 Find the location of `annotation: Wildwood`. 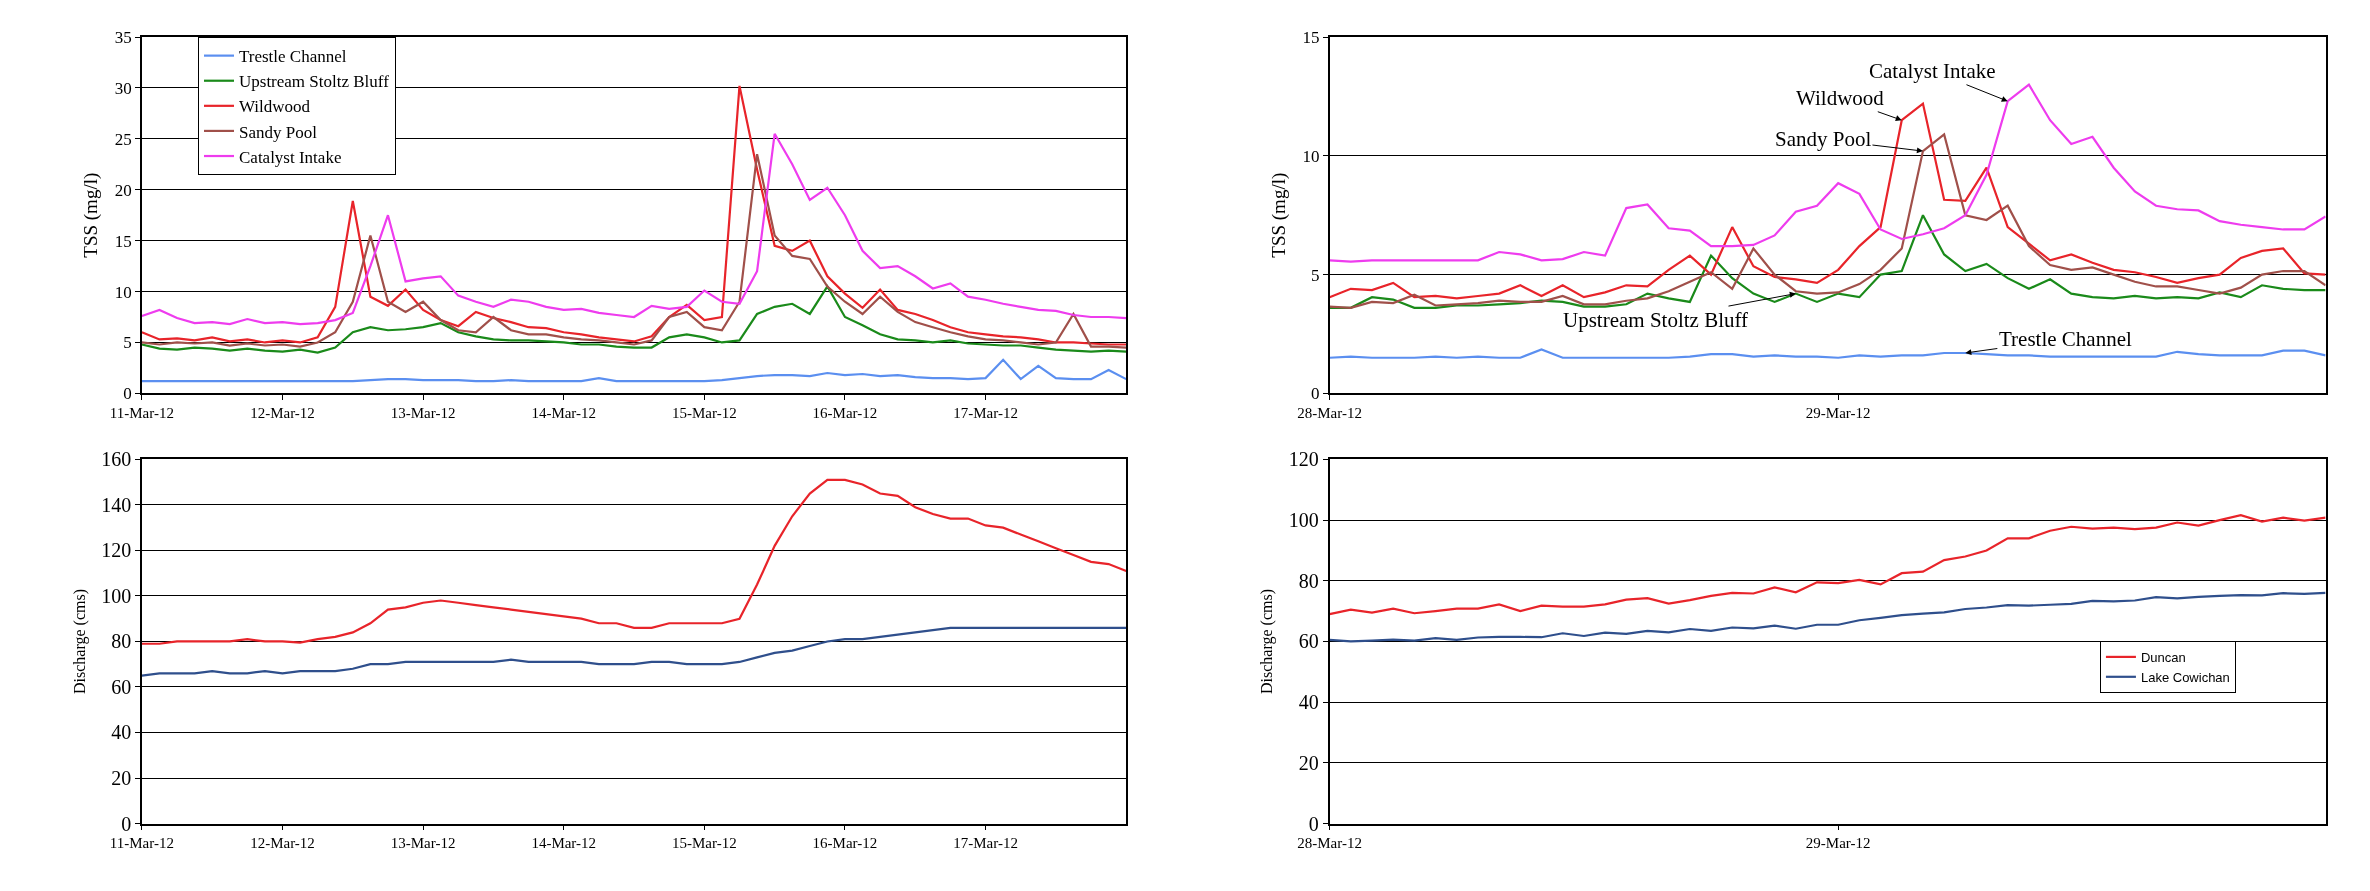

annotation: Wildwood is located at coordinates (1840, 98).